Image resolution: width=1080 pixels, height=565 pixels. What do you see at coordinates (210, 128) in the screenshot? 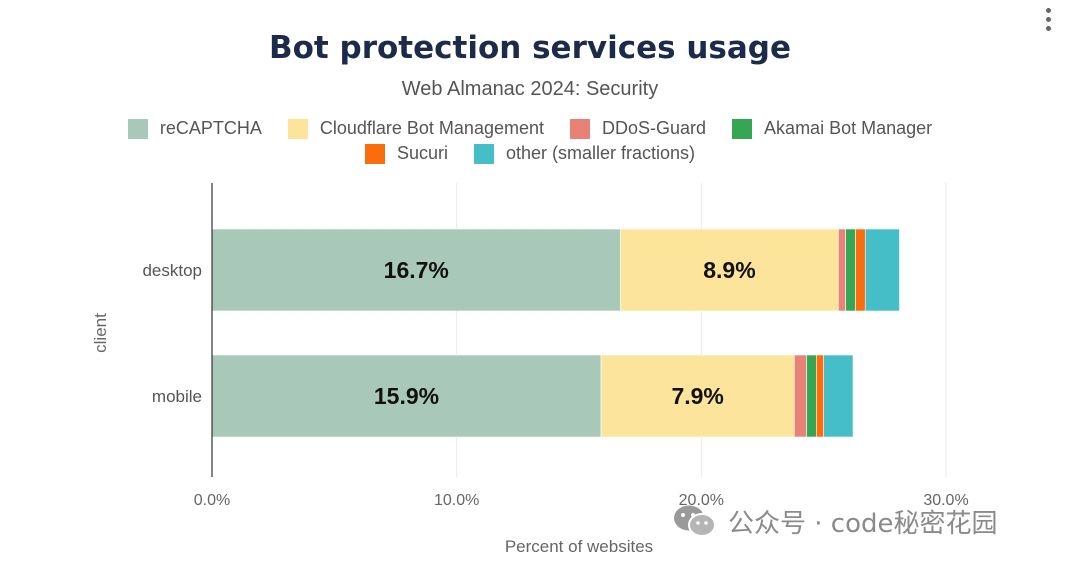
I see `legend-label: reCAPTCHA` at bounding box center [210, 128].